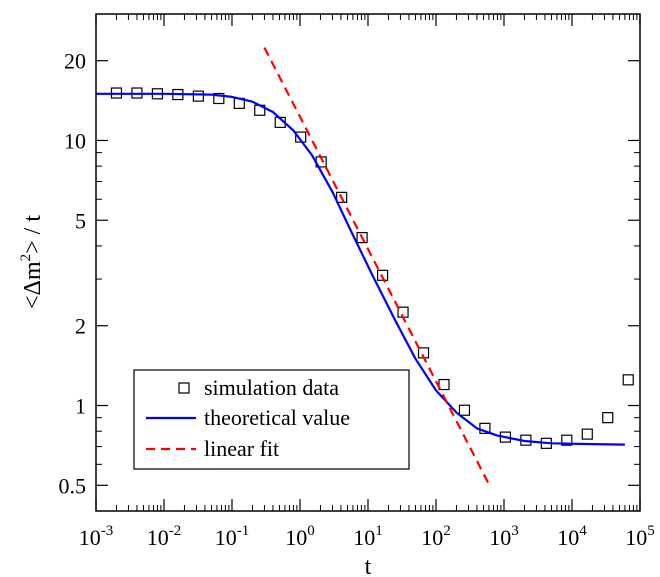  Describe the element at coordinates (73, 485) in the screenshot. I see `y-tick-label: 0.5` at that location.